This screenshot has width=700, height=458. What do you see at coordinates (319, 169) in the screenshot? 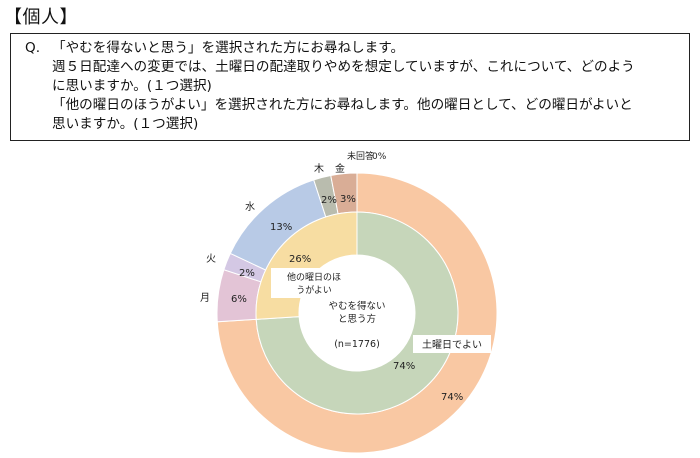
I see `outer-category-label: 木` at bounding box center [319, 169].